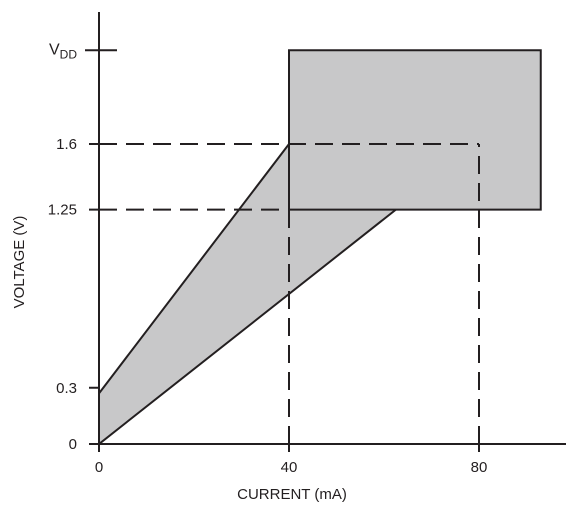 The width and height of the screenshot is (568, 508). What do you see at coordinates (99, 467) in the screenshot?
I see `x-tick-label: 0` at bounding box center [99, 467].